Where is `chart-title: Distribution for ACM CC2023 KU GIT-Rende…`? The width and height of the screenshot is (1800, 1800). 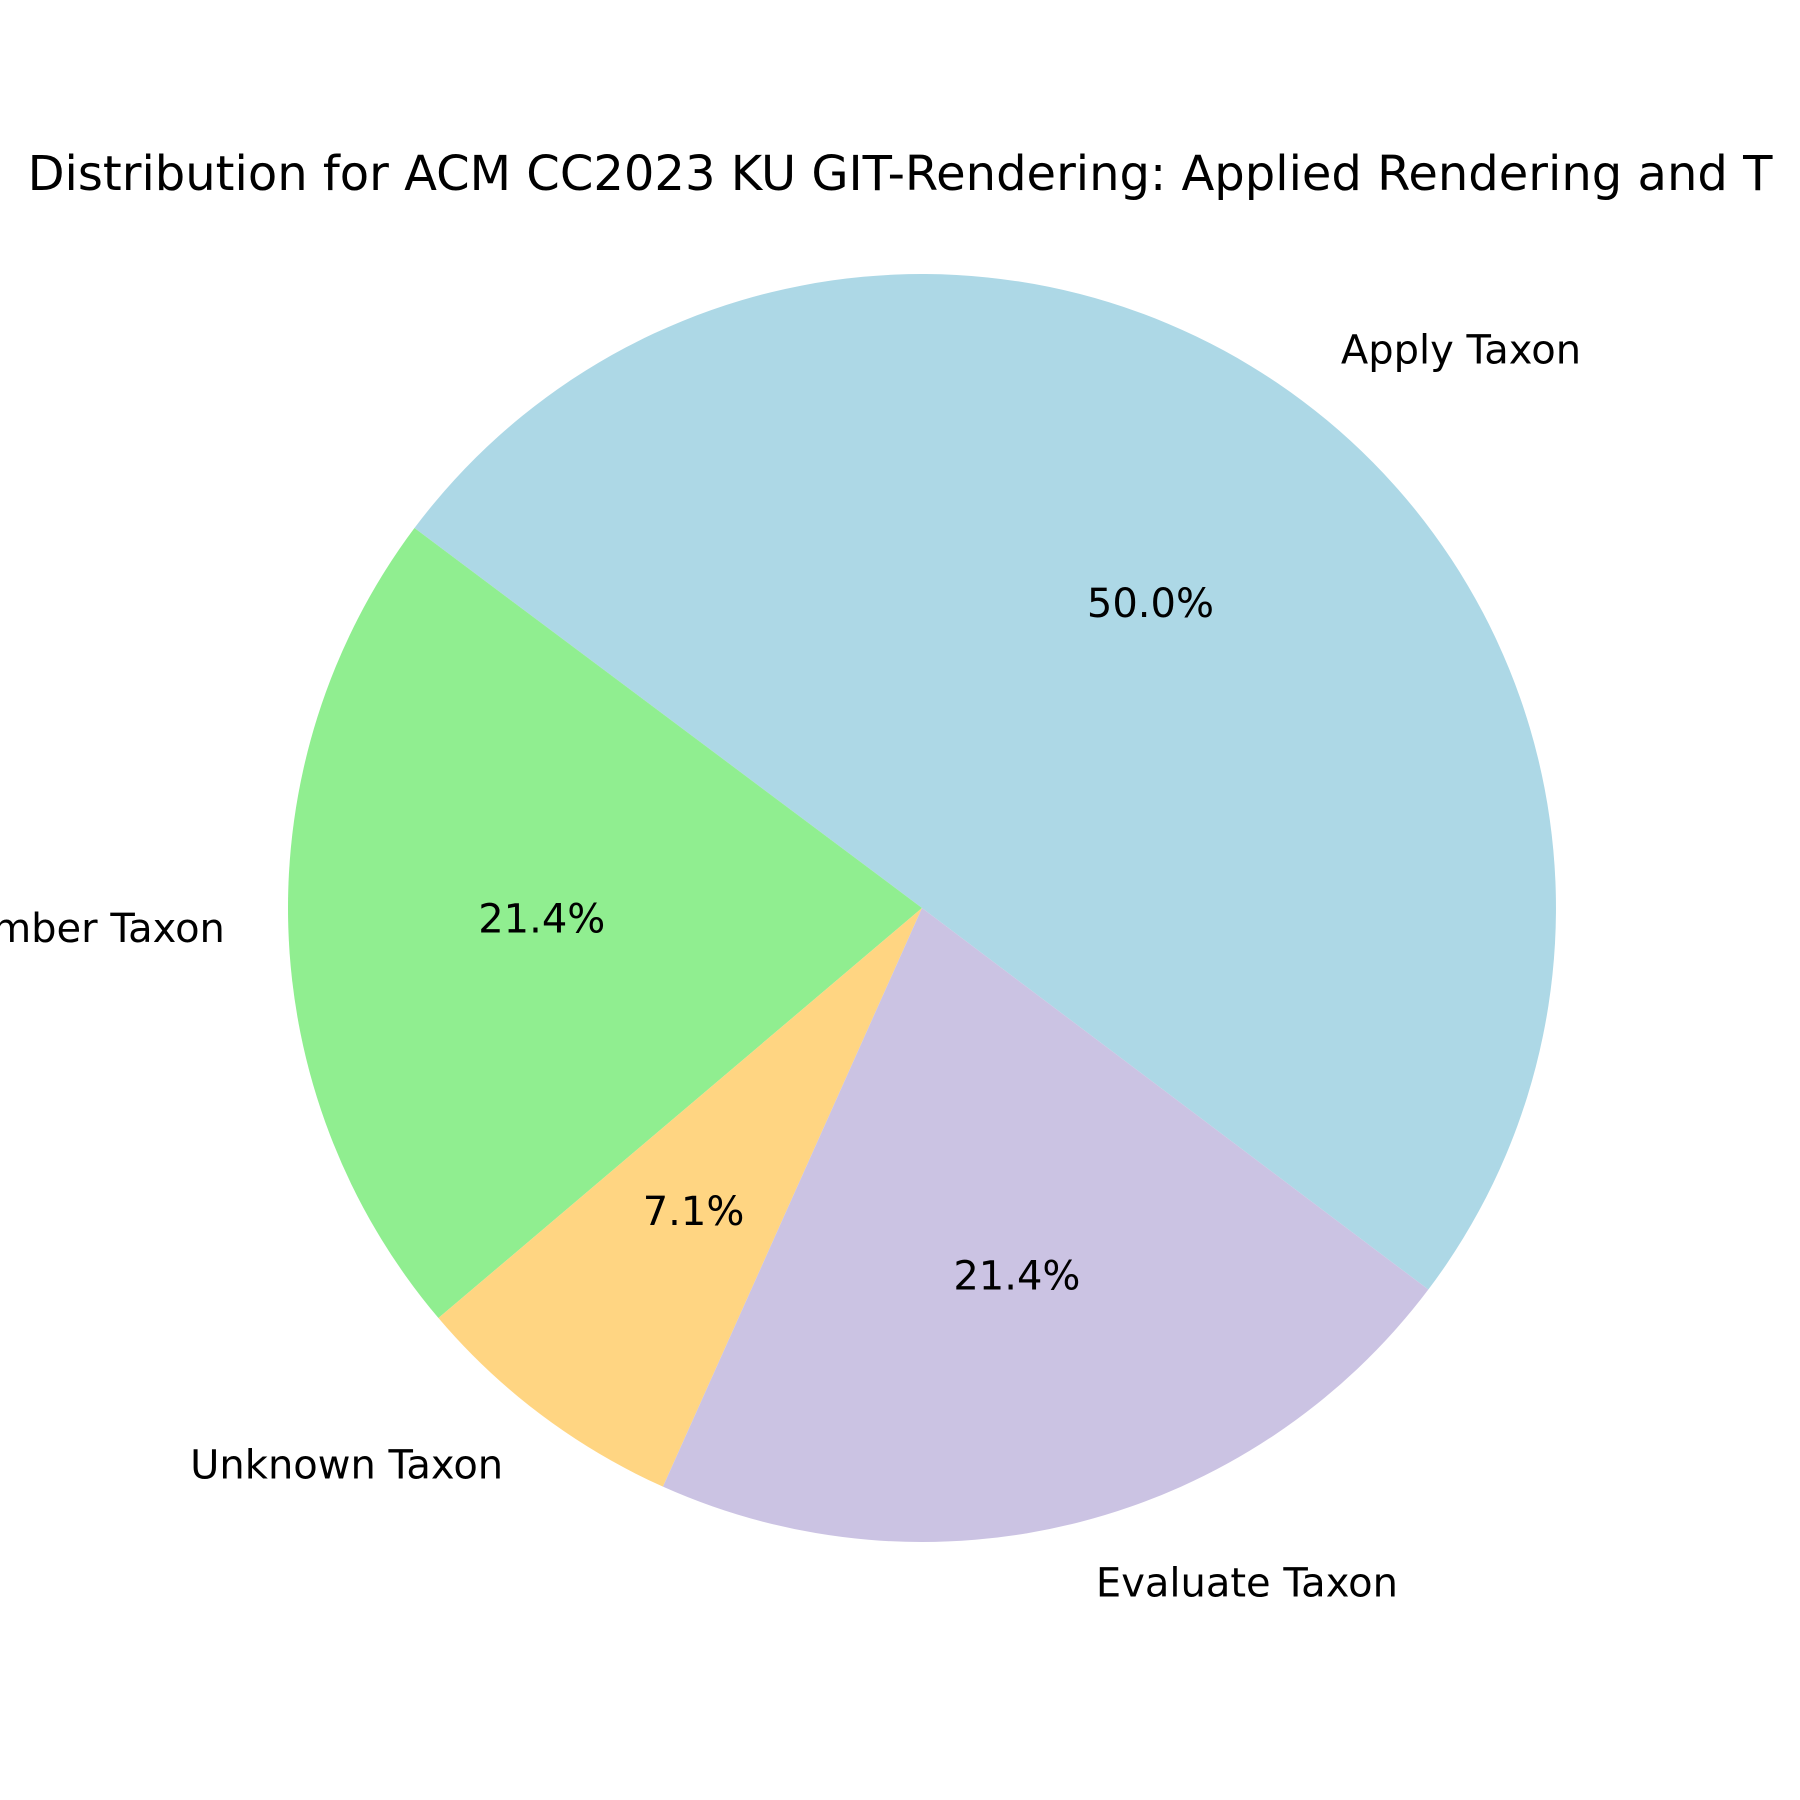 chart-title: Distribution for ACM CC2023 KU GIT-Rende… is located at coordinates (901, 174).